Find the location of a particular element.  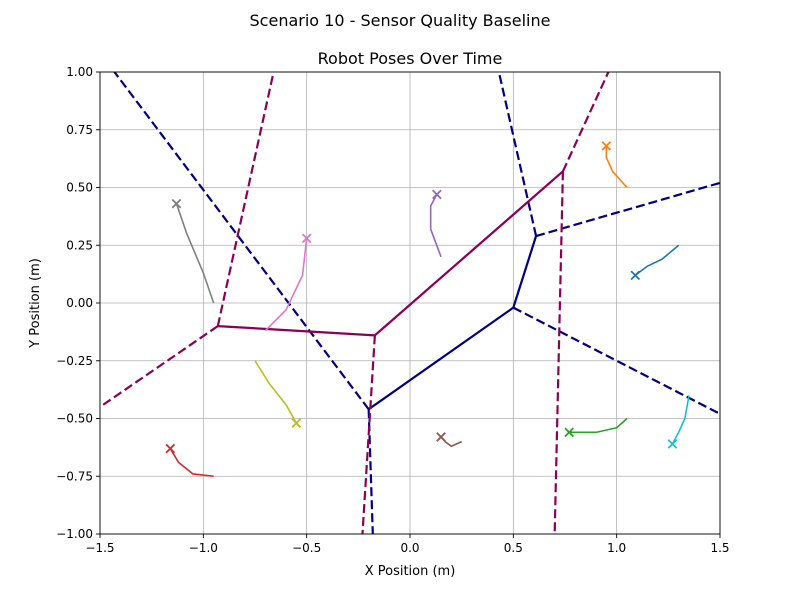

y-tick-label: −0.75 is located at coordinates (74, 476).